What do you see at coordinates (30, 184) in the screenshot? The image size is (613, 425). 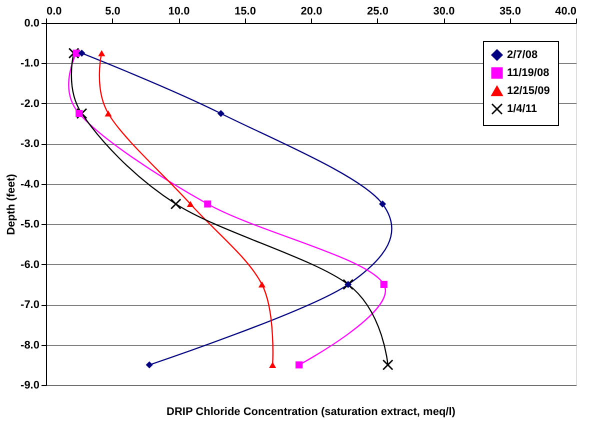 I see `y-tick-label: -4.0` at bounding box center [30, 184].